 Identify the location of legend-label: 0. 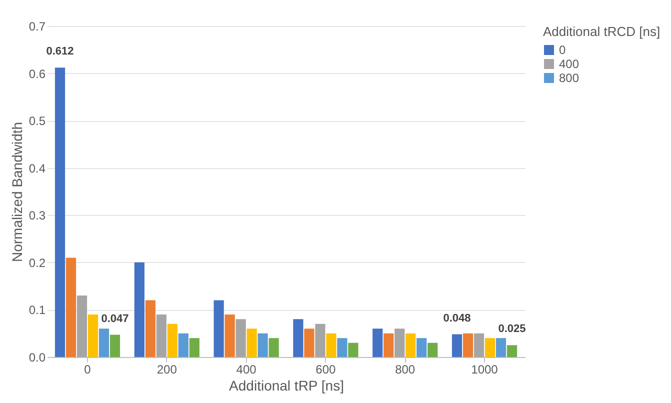
(562, 50).